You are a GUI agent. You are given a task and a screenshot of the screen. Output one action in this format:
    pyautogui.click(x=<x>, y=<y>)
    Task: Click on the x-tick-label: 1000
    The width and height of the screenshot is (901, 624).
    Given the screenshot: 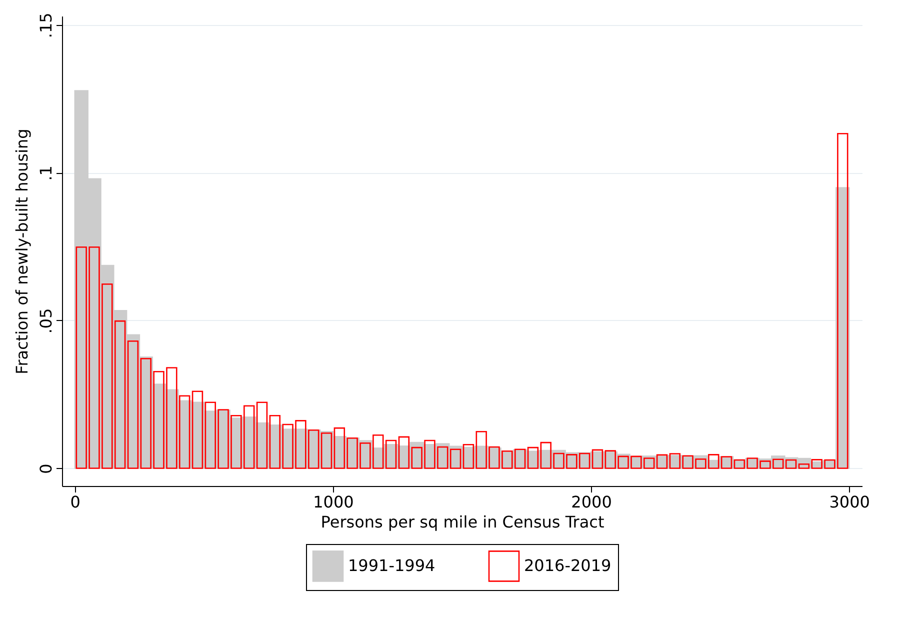 What is the action you would take?
    pyautogui.click(x=333, y=502)
    